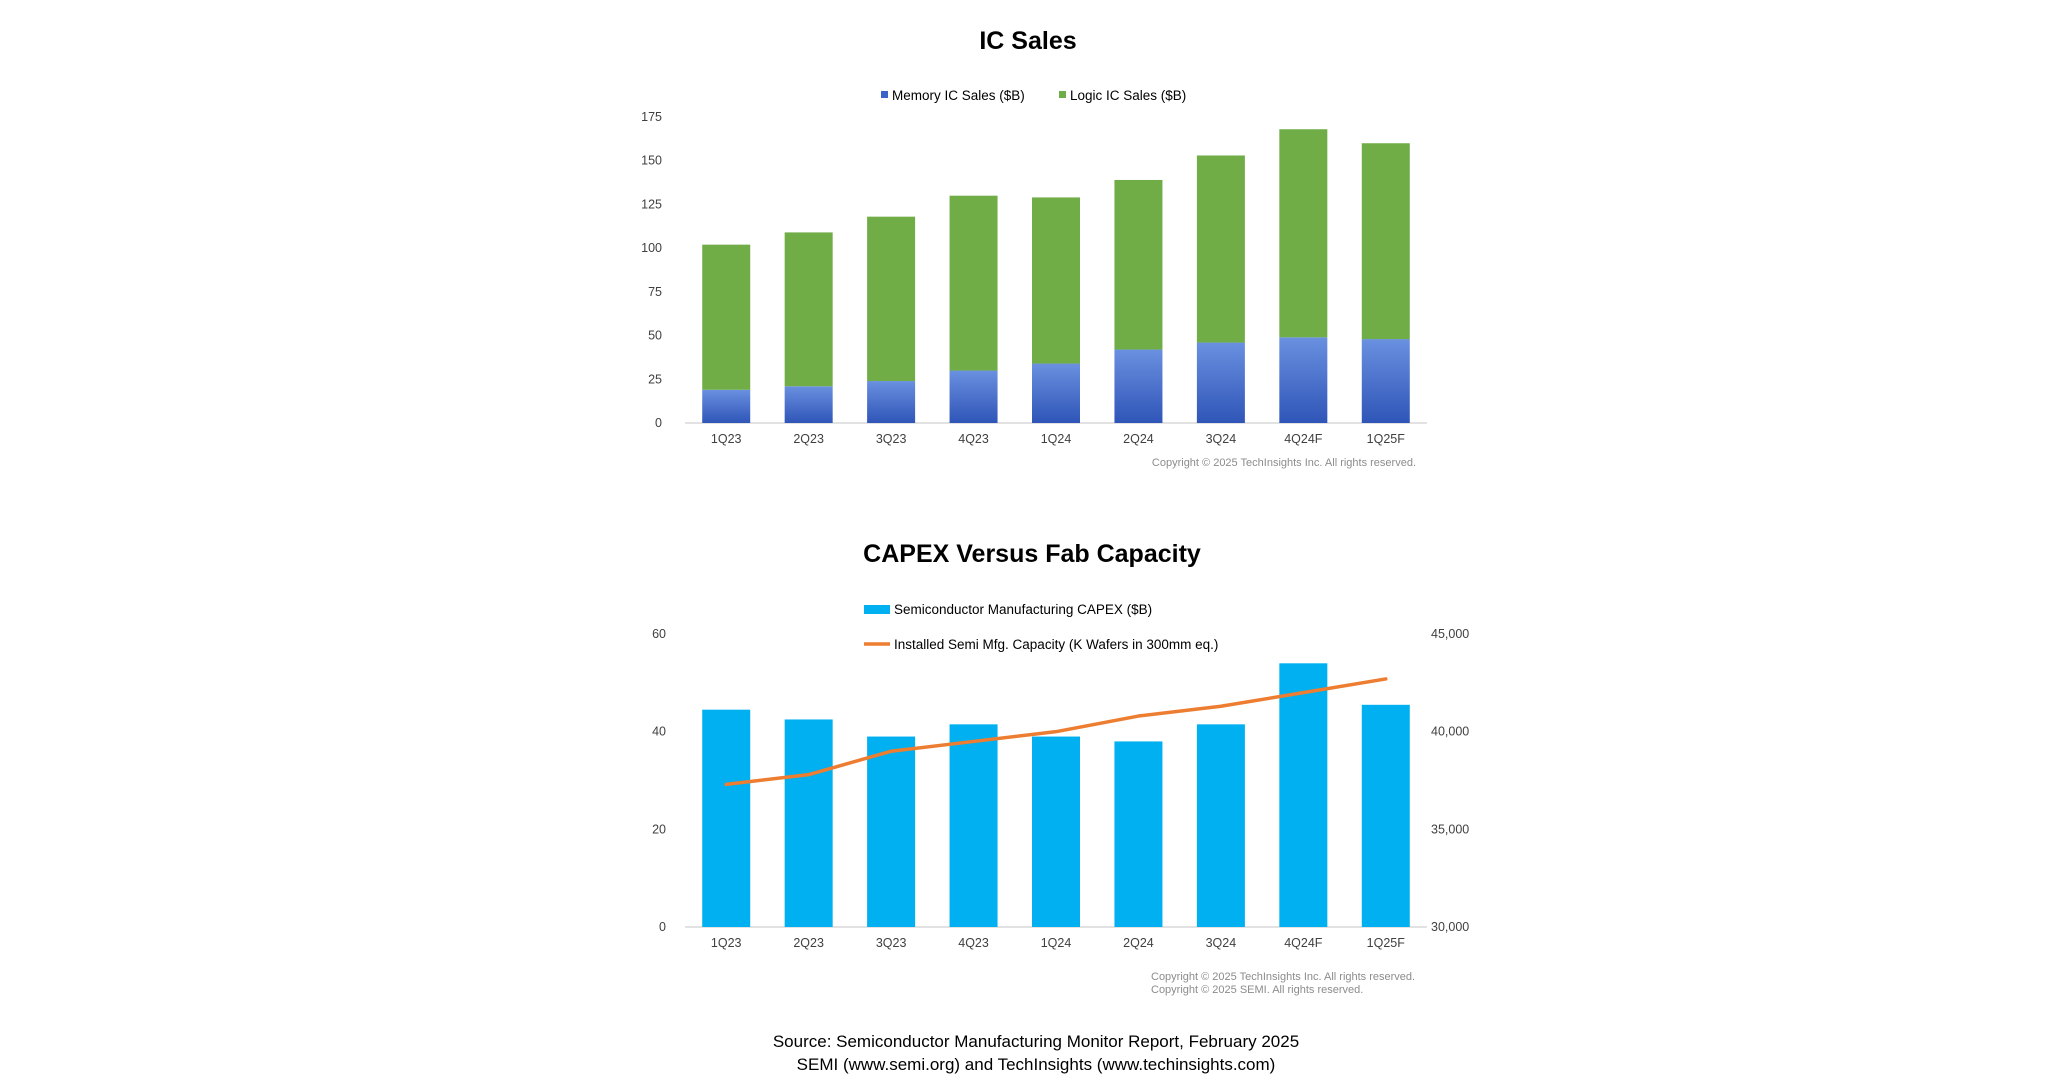  Describe the element at coordinates (891, 402) in the screenshot. I see `bar-memory-3Q23` at that location.